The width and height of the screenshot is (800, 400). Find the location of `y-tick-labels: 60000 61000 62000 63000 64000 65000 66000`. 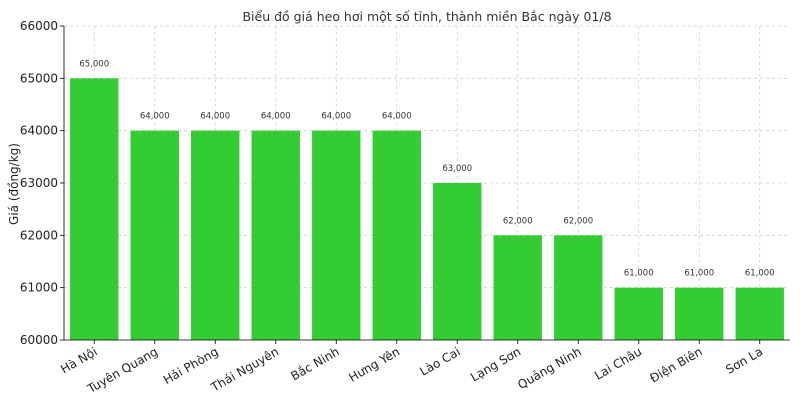

y-tick-labels: 60000 61000 62000 63000 64000 65000 66000 is located at coordinates (39, 183).